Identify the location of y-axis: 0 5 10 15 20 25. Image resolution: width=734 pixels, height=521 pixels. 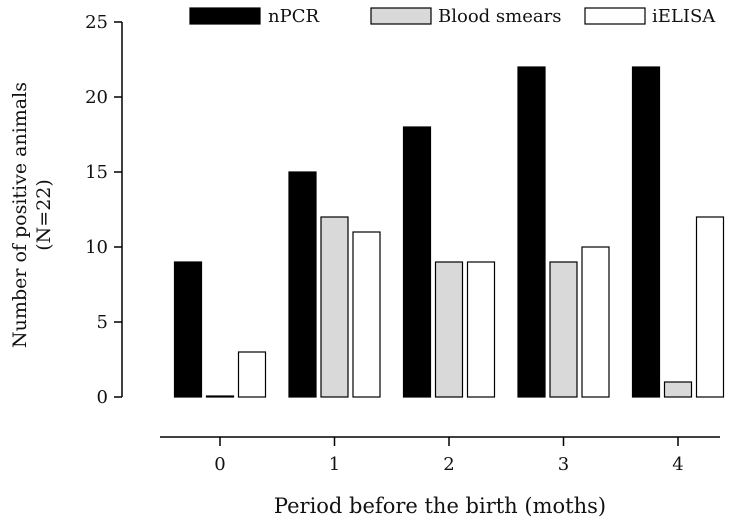
(104, 210).